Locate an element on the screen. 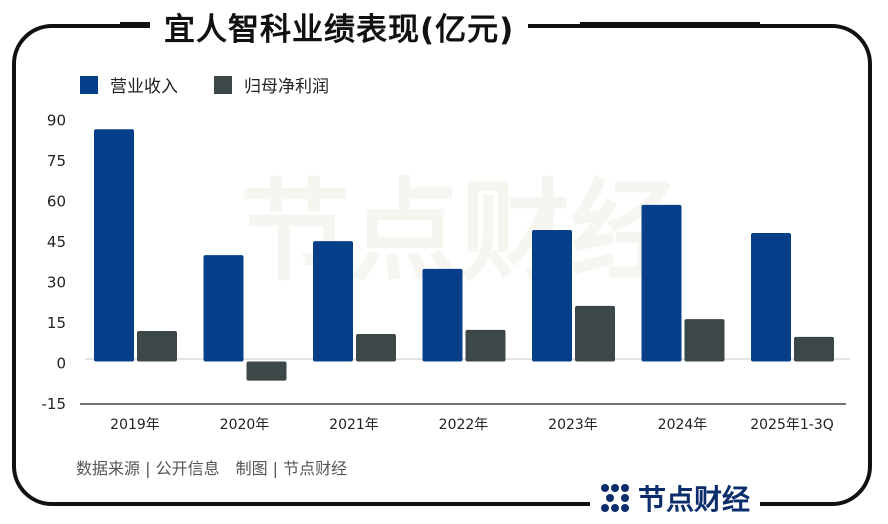  y-tick-label: 90 is located at coordinates (56, 121).